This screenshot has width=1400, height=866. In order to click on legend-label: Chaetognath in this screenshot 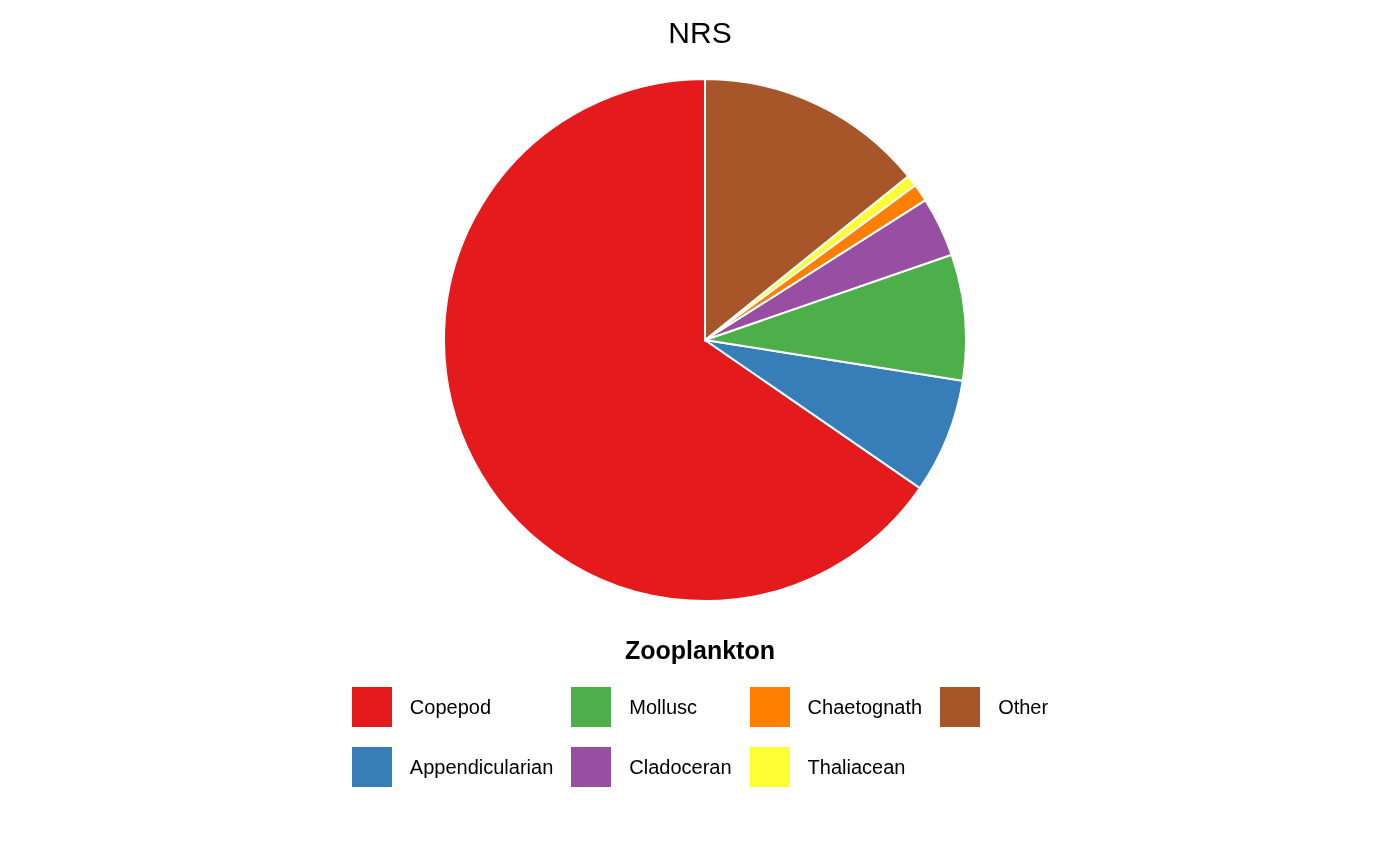, I will do `click(865, 707)`.